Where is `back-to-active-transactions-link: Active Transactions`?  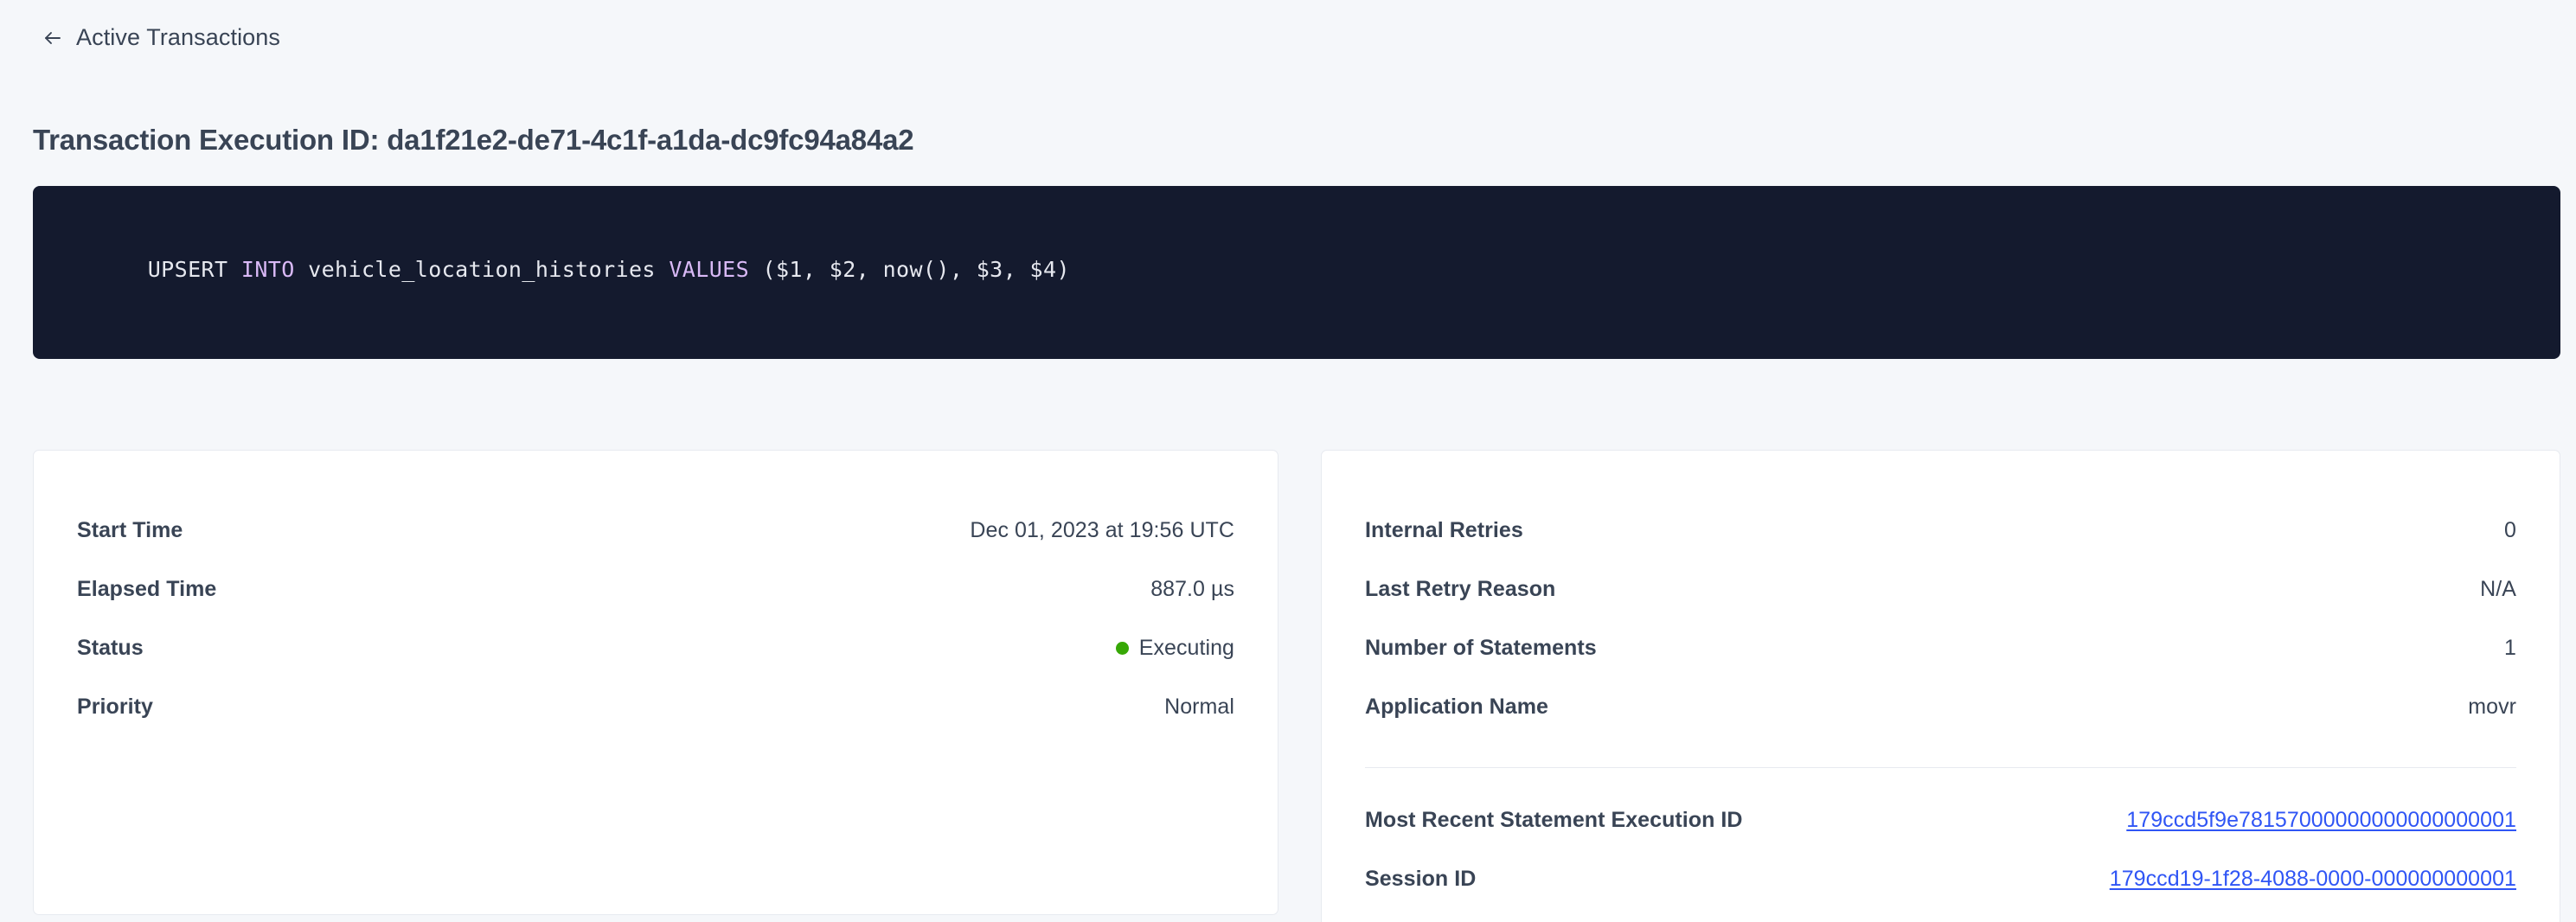 back-to-active-transactions-link: Active Transactions is located at coordinates (161, 37).